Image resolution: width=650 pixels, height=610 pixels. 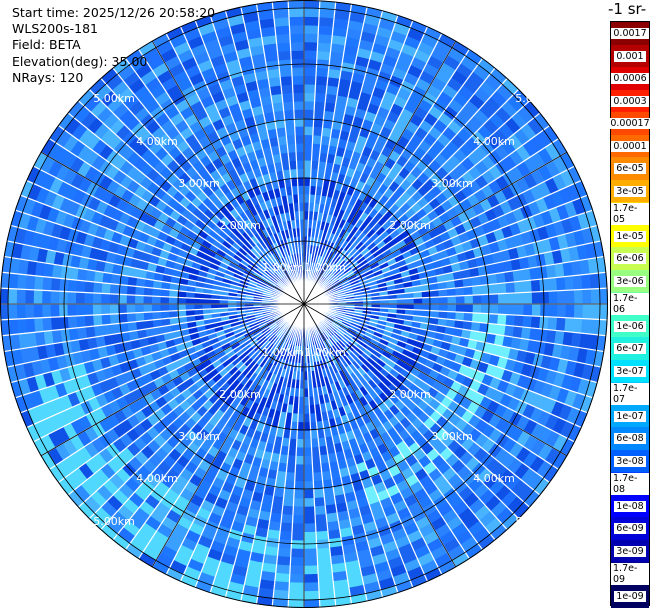 I want to click on colorbar-cell: 0.0017, so click(x=630, y=33).